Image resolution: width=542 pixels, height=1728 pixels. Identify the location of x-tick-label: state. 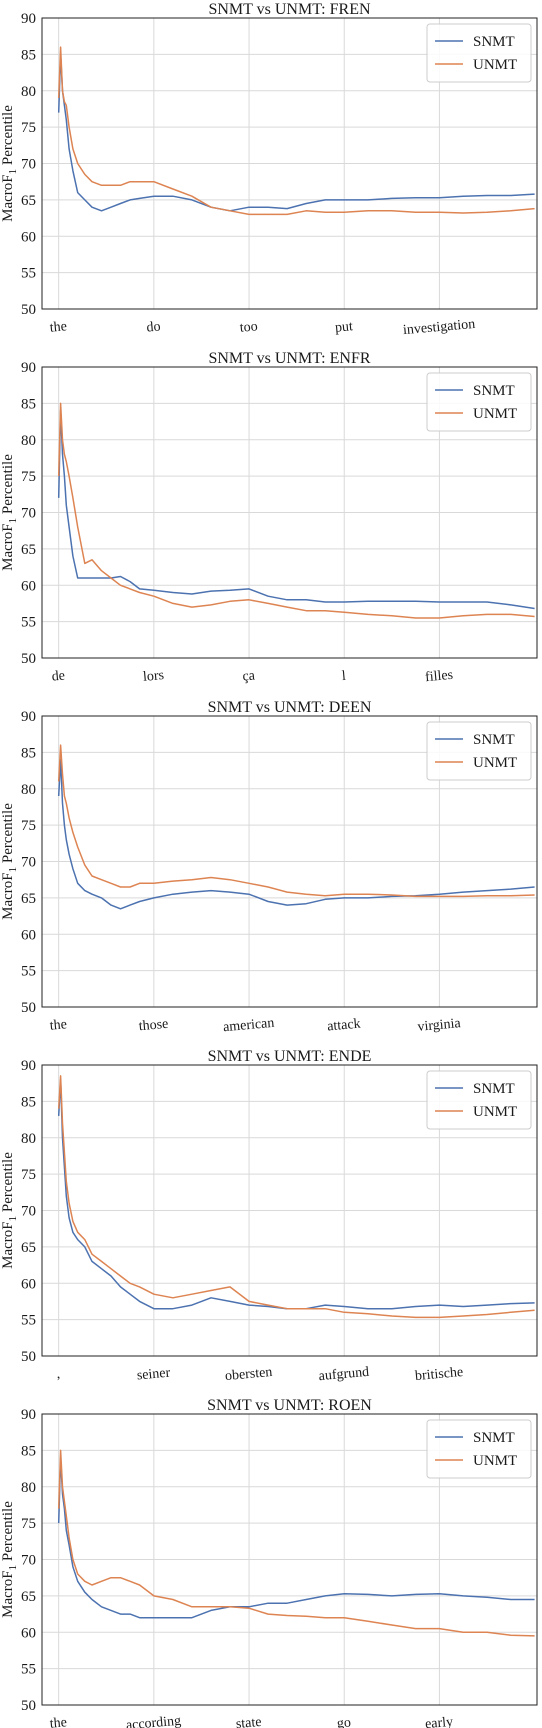
(248, 1721).